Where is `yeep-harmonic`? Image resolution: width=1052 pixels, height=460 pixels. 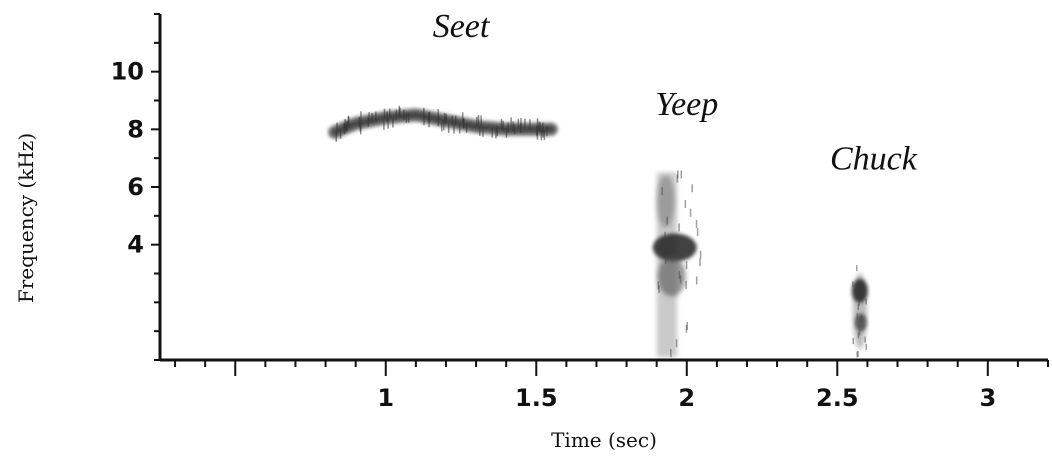
yeep-harmonic is located at coordinates (674, 247).